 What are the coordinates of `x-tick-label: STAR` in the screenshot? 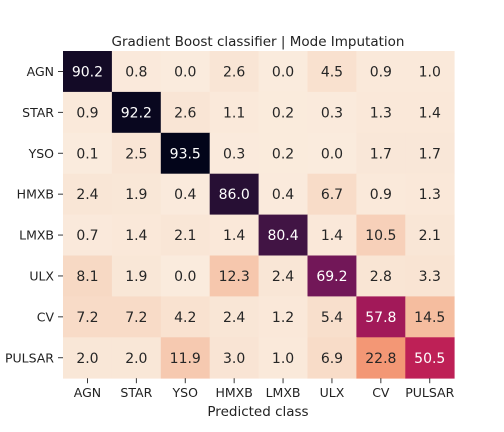 It's located at (136, 392).